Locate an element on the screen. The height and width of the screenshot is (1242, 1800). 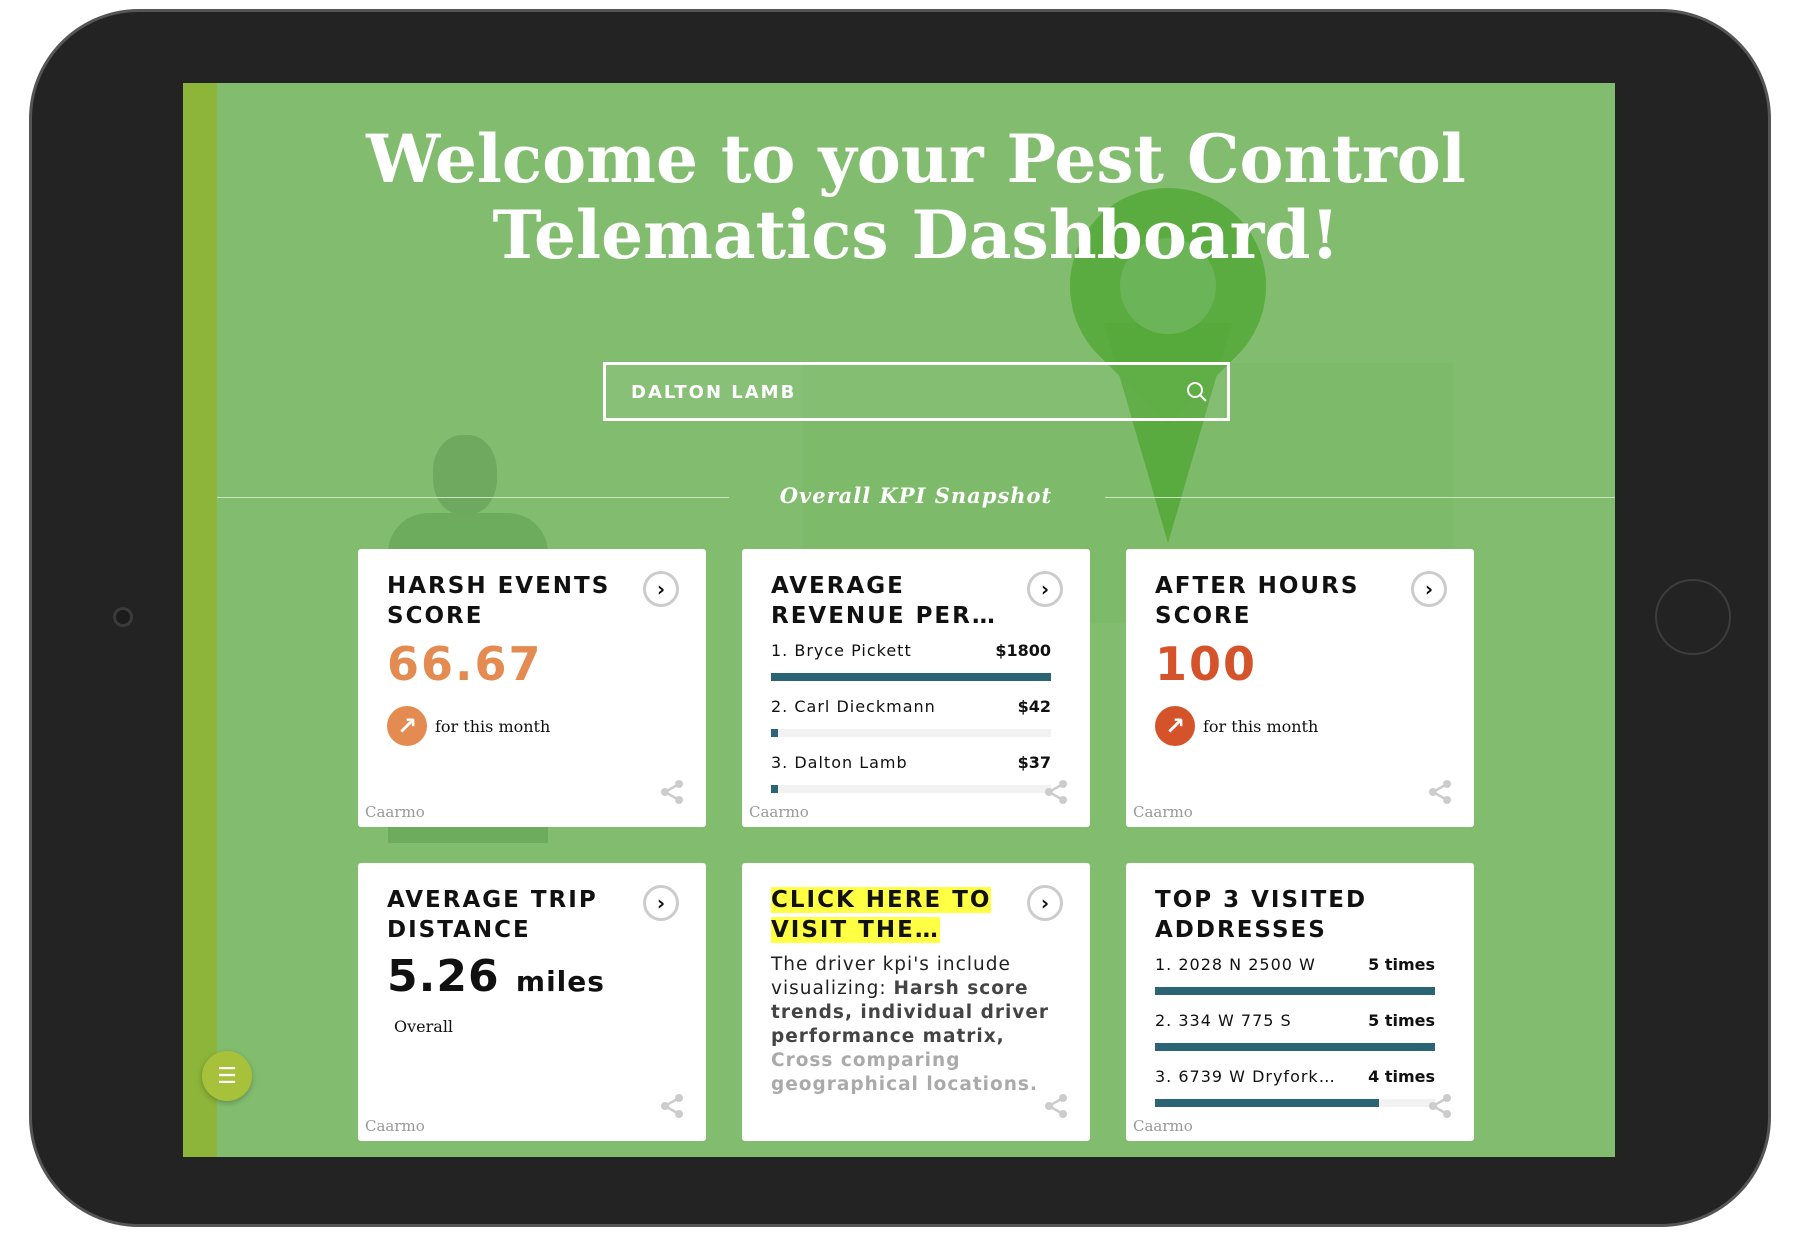
search-input: DALTON LAMB is located at coordinates (916, 391).